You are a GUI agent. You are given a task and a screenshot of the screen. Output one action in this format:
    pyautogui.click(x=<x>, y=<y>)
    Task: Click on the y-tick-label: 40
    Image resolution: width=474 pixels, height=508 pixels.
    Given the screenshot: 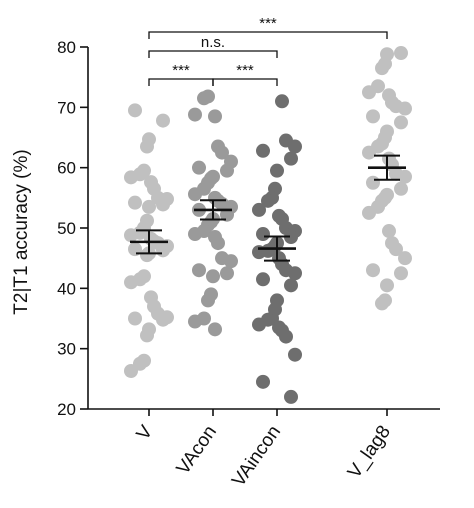 What is the action you would take?
    pyautogui.click(x=66, y=288)
    